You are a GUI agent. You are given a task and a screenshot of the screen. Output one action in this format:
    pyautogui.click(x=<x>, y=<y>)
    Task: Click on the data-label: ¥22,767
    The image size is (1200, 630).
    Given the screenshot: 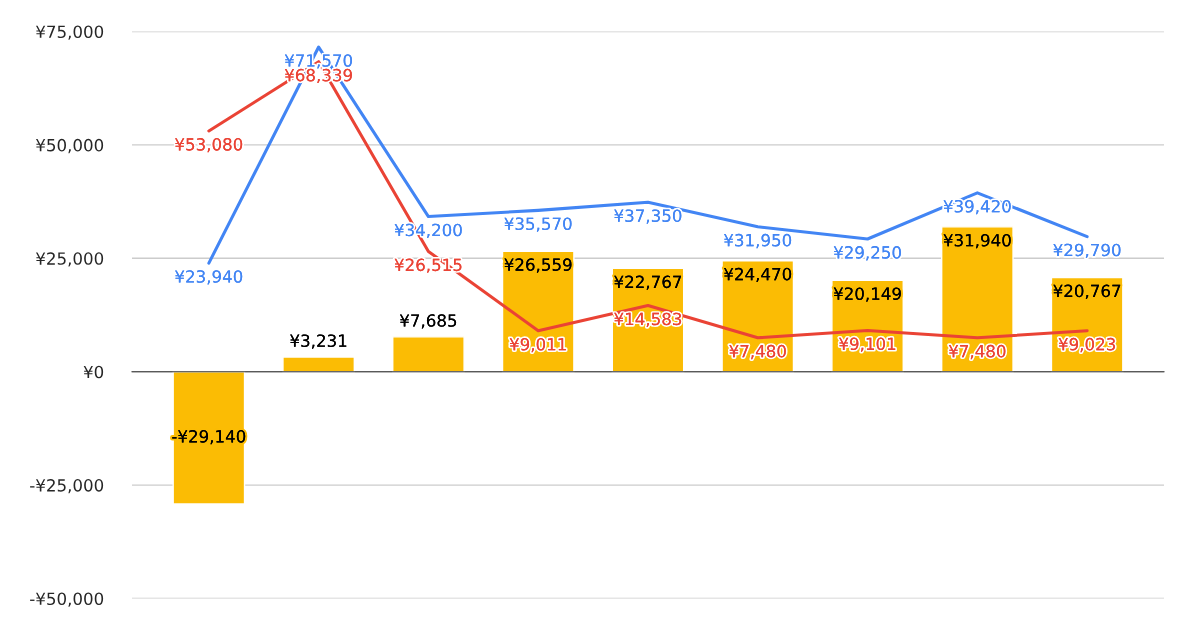 What is the action you would take?
    pyautogui.click(x=648, y=282)
    